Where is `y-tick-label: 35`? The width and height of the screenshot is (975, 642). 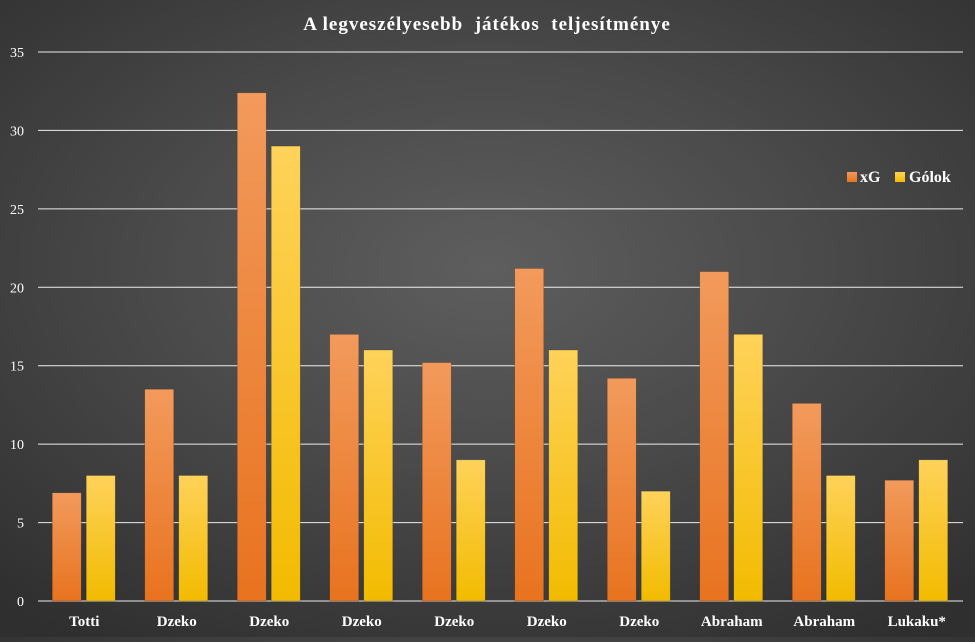 y-tick-label: 35 is located at coordinates (17, 53).